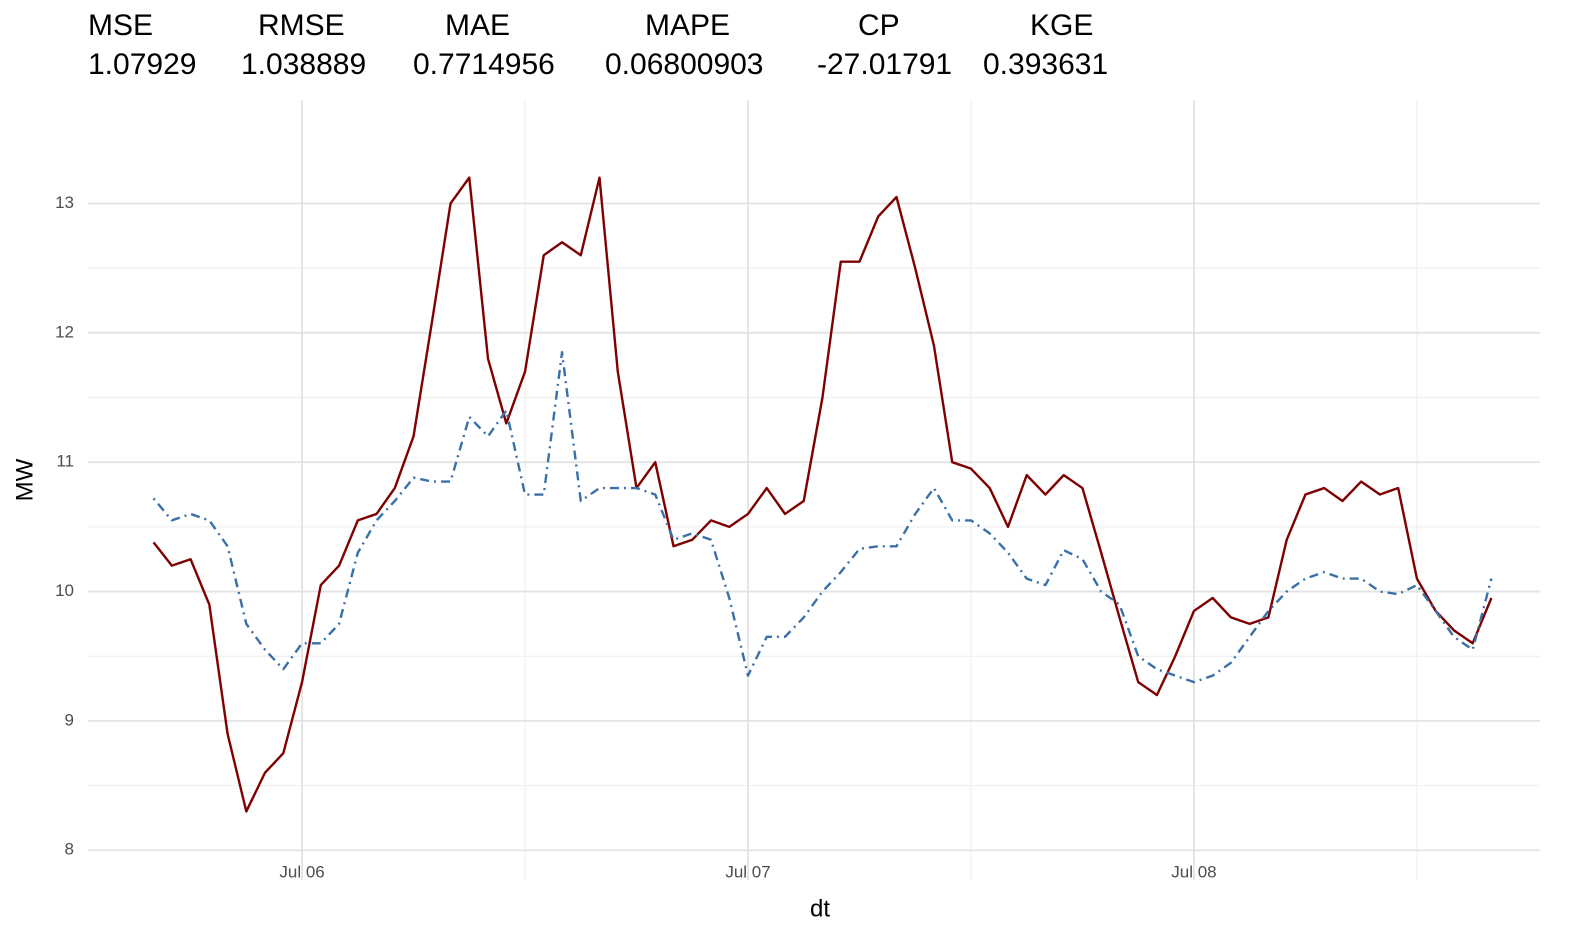 Image resolution: width=1596 pixels, height=952 pixels. I want to click on x-axis-title: dt, so click(820, 908).